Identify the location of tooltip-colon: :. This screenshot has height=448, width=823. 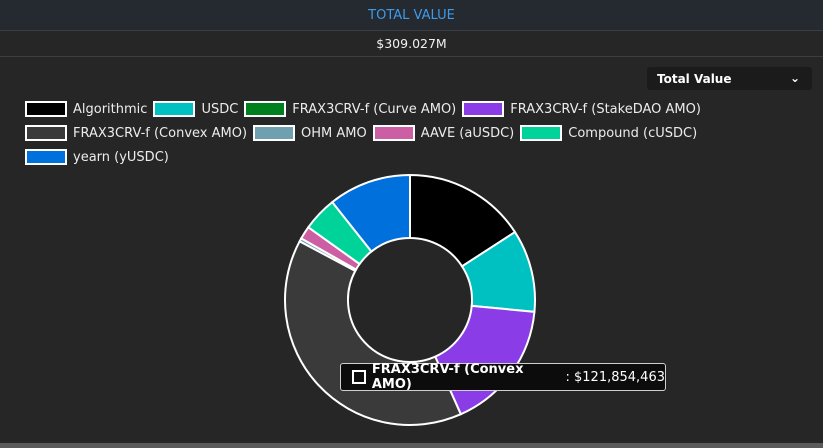
(570, 377).